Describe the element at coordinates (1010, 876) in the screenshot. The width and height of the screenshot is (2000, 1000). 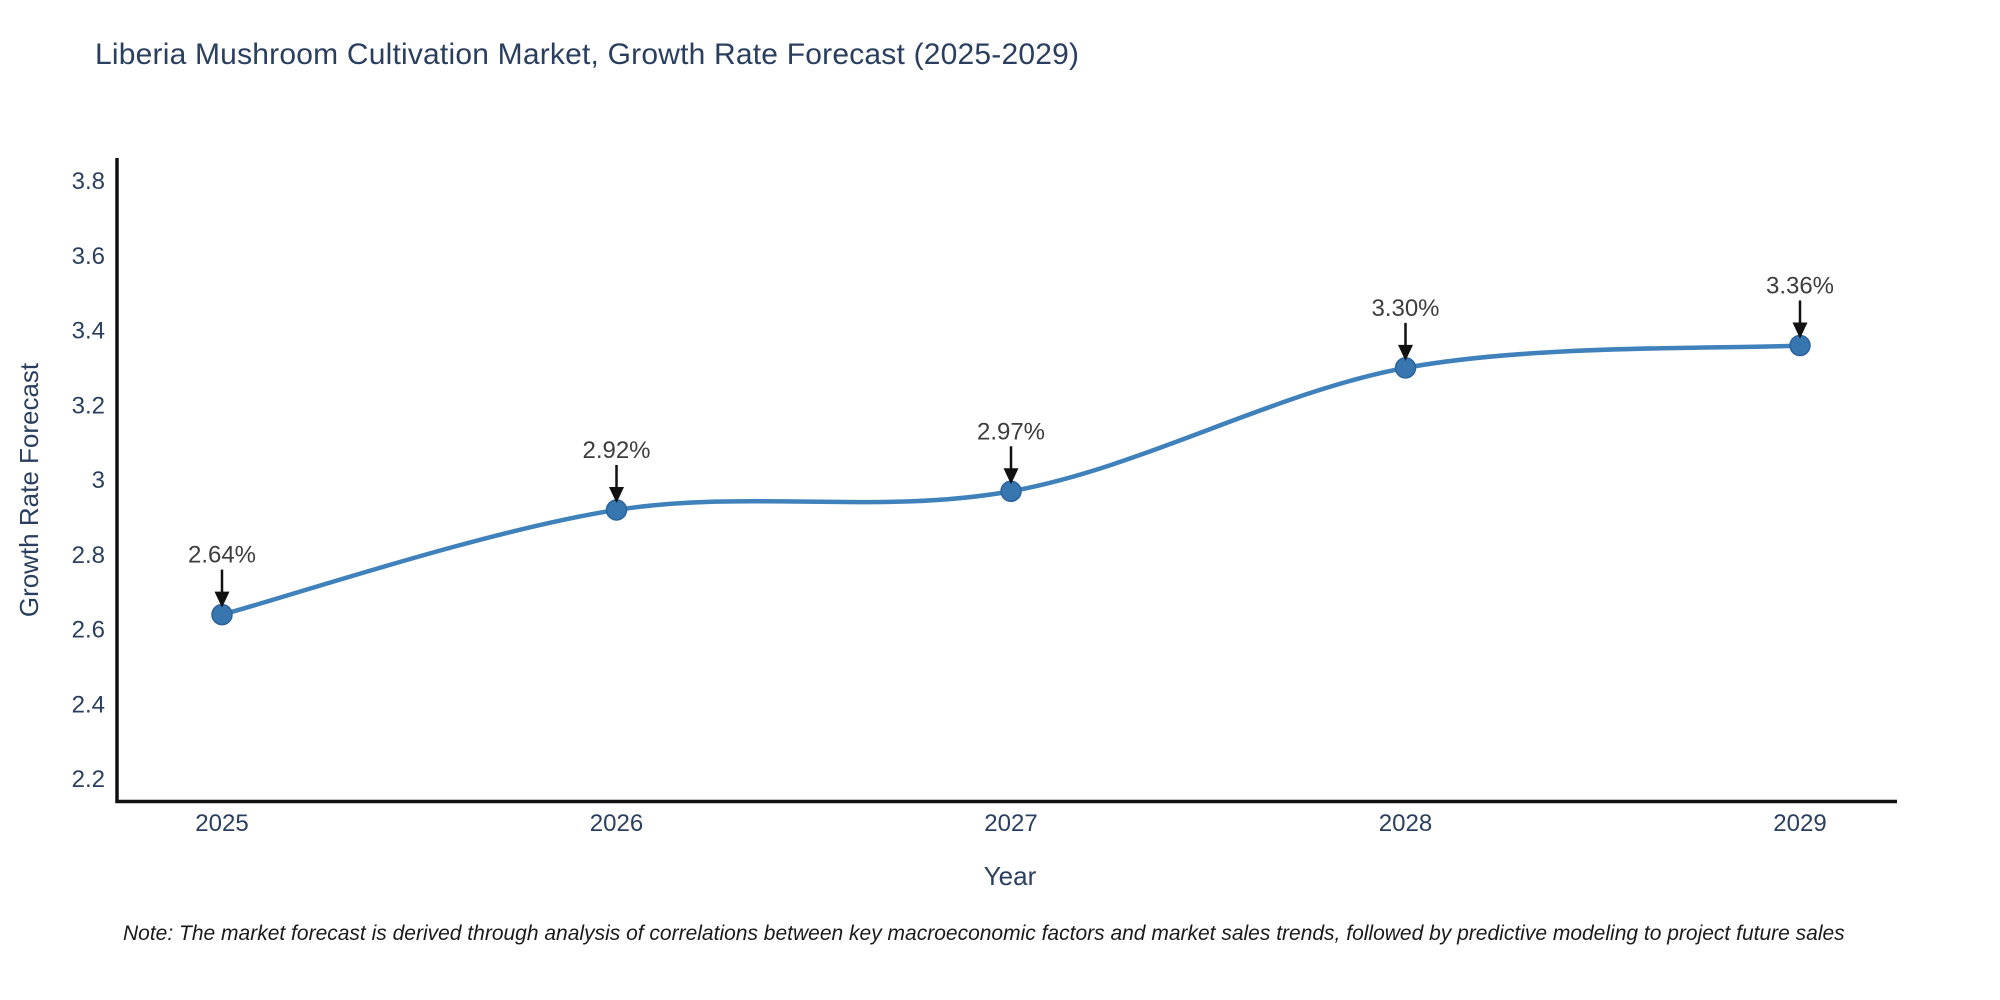
I see `x-axis-title: Year` at that location.